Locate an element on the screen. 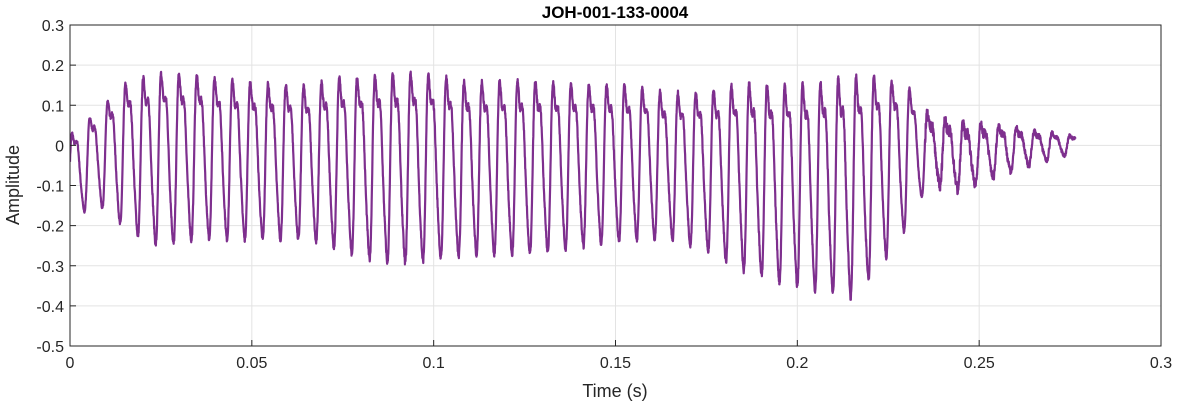 The height and width of the screenshot is (404, 1177). x-tick-label: 0 is located at coordinates (70, 363).